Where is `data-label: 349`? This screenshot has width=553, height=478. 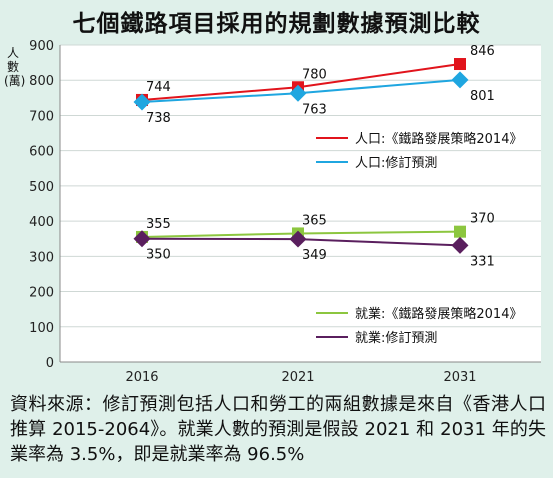
data-label: 349 is located at coordinates (314, 255).